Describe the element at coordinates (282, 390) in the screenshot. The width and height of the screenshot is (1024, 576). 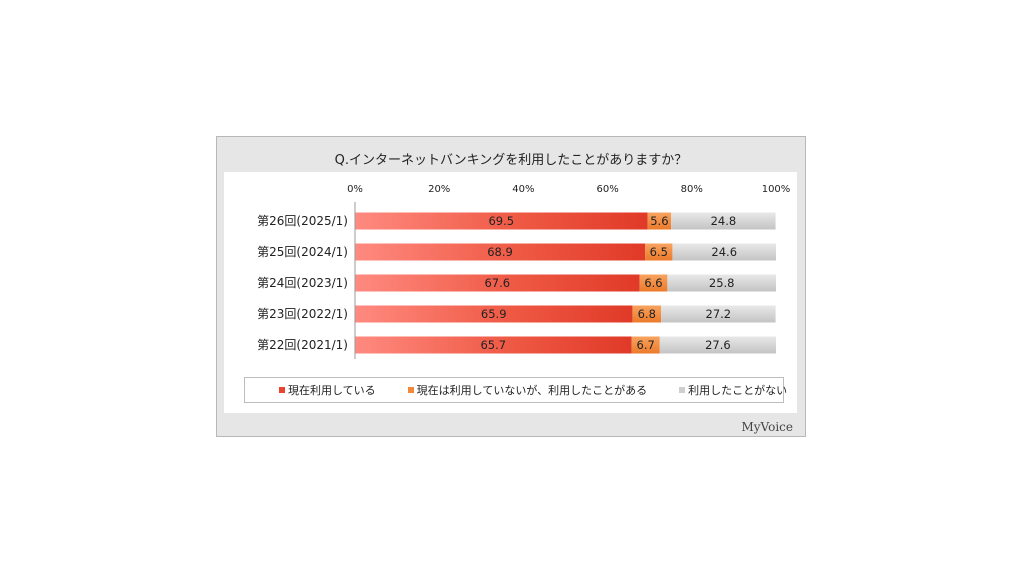
I see `legend-swatch-current` at that location.